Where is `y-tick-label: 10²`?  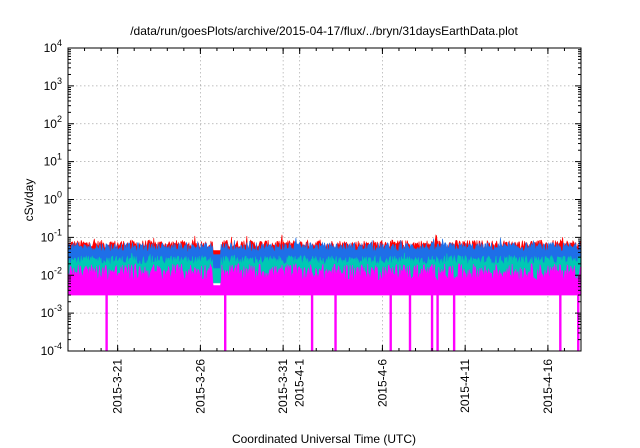
y-tick-label: 10² is located at coordinates (53, 122).